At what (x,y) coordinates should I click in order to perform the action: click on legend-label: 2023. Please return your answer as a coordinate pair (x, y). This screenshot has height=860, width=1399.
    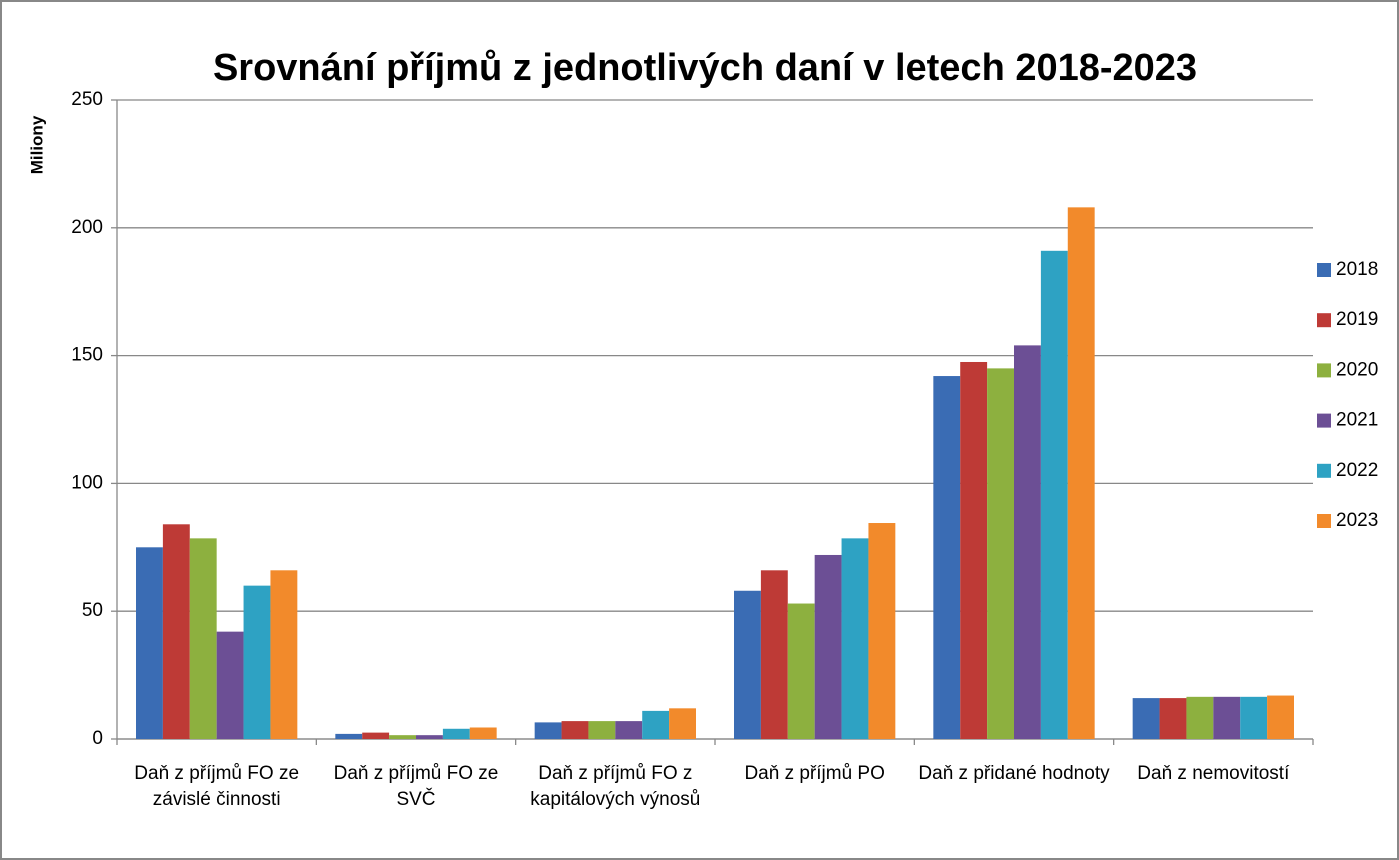
    Looking at the image, I should click on (1357, 520).